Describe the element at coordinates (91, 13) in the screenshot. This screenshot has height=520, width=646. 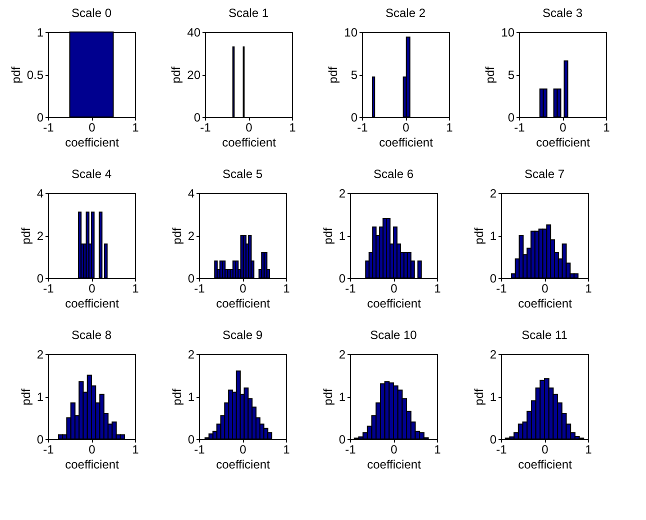
I see `chart-title: Scale 0` at that location.